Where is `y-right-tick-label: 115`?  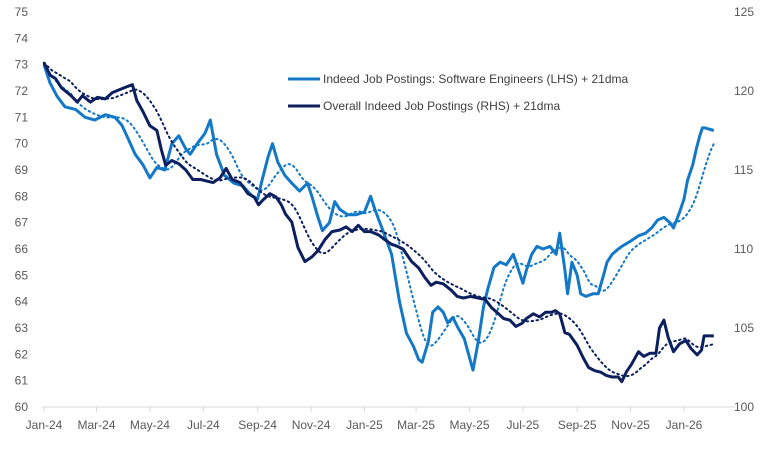
y-right-tick-label: 115 is located at coordinates (743, 170).